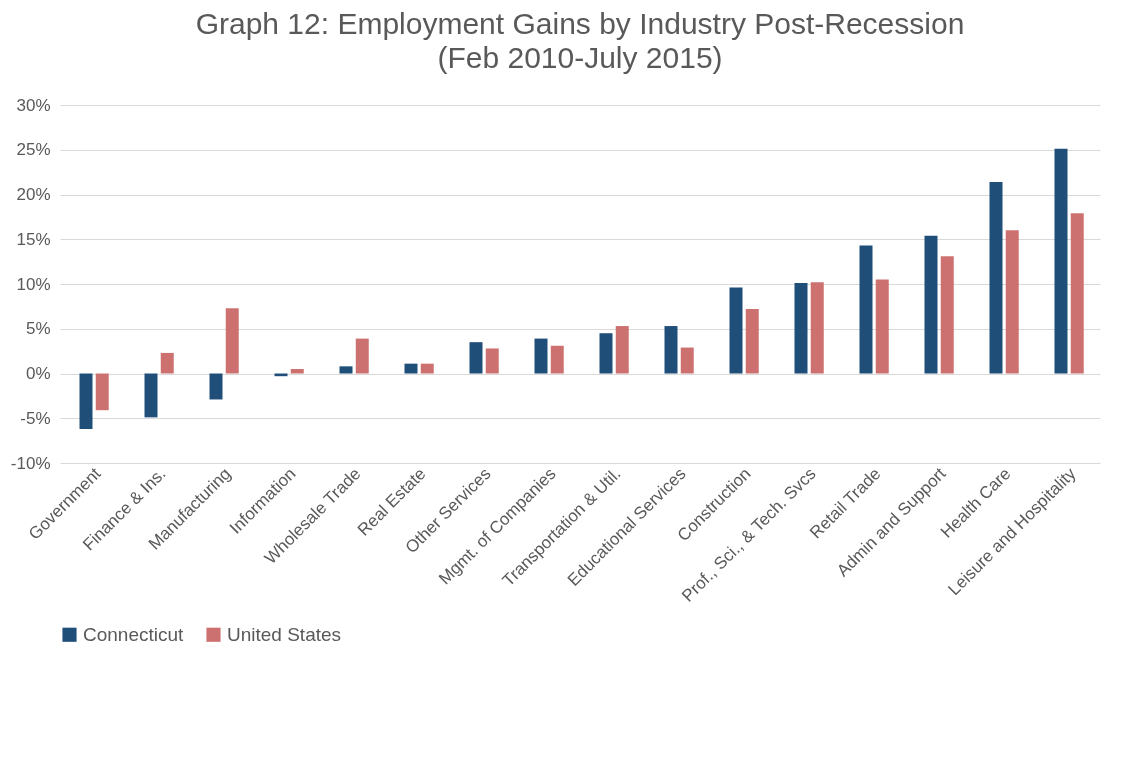 The height and width of the screenshot is (774, 1142). What do you see at coordinates (38, 373) in the screenshot?
I see `y-tick-label: 0%` at bounding box center [38, 373].